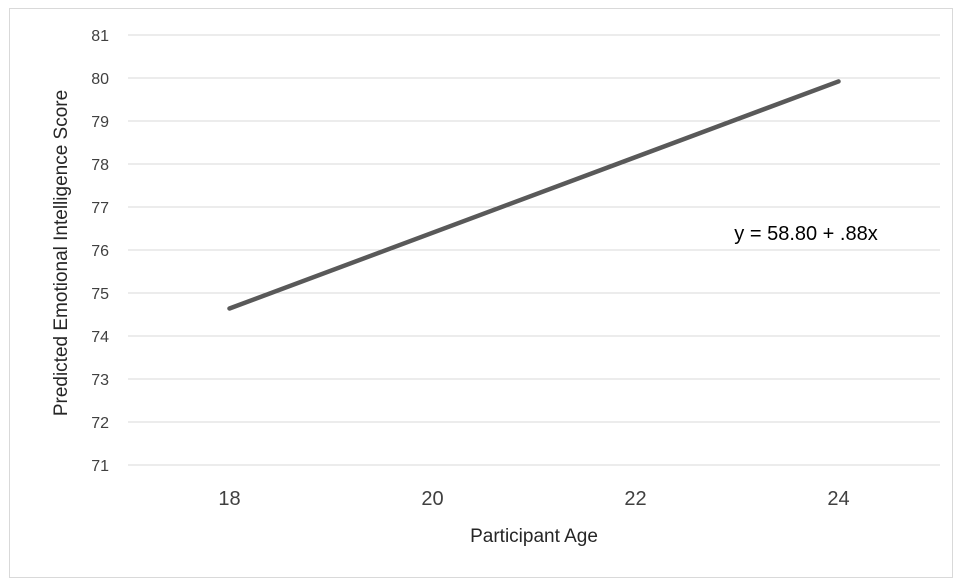 The image size is (956, 580). What do you see at coordinates (432, 499) in the screenshot?
I see `x-tick-label: 20` at bounding box center [432, 499].